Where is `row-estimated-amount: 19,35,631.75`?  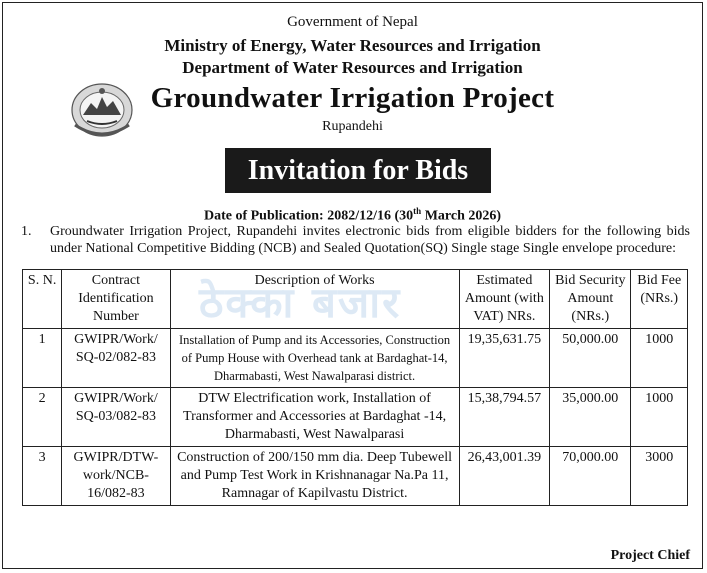 row-estimated-amount: 19,35,631.75 is located at coordinates (504, 358).